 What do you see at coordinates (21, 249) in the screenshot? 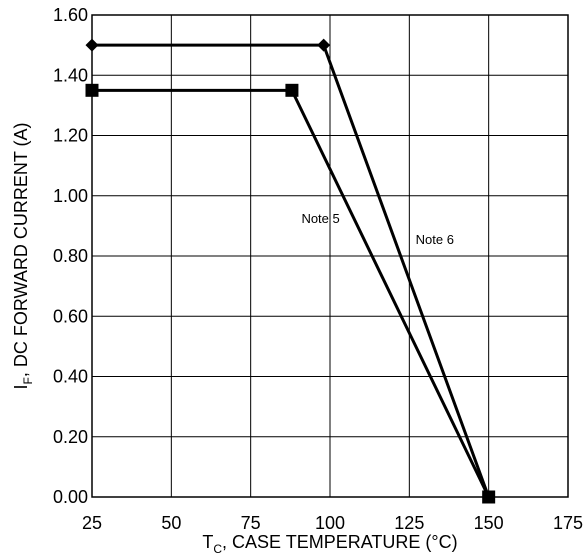
I see `y-axis-title-rest: , DC FORWARD CURRENT (A)` at bounding box center [21, 249].